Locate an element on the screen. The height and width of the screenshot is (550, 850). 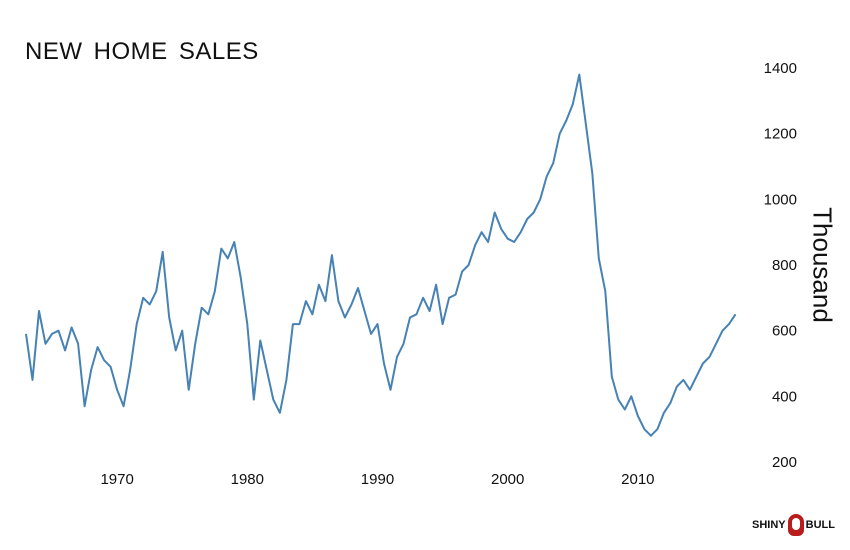
x-axis-ticks: 1970 1980 1990 2000 2010 is located at coordinates (377, 479).